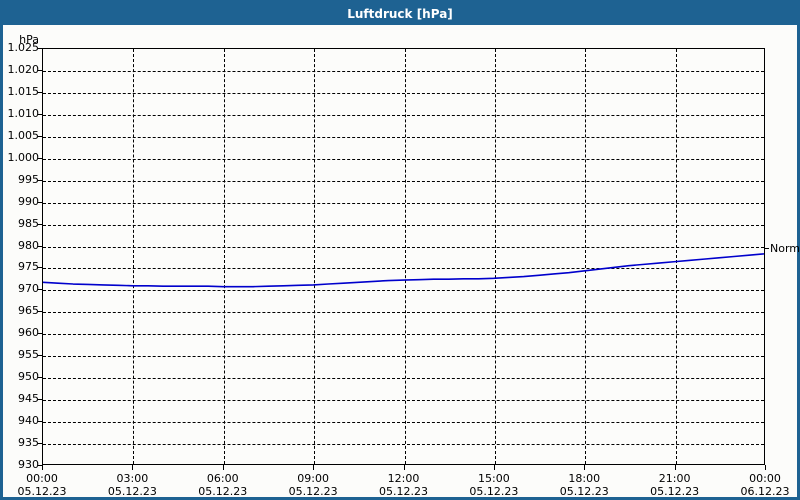 This screenshot has height=500, width=800. What do you see at coordinates (28, 267) in the screenshot?
I see `y-axis-tick-label: 975` at bounding box center [28, 267].